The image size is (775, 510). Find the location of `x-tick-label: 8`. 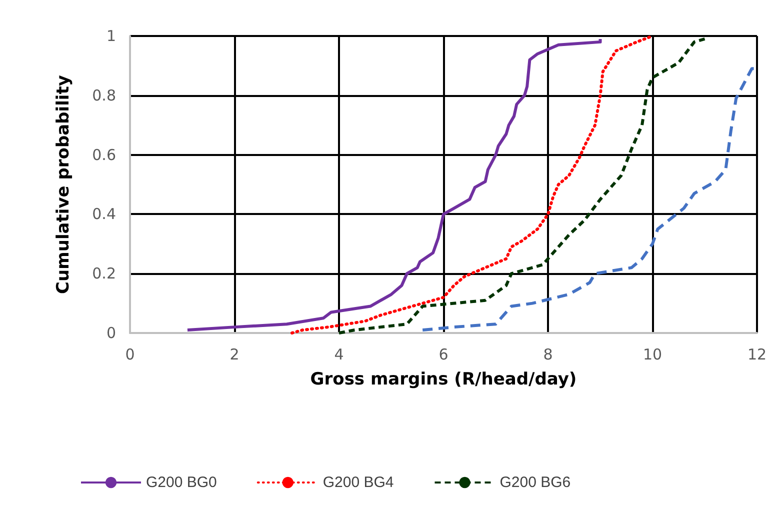

x-tick-label: 8 is located at coordinates (548, 355).